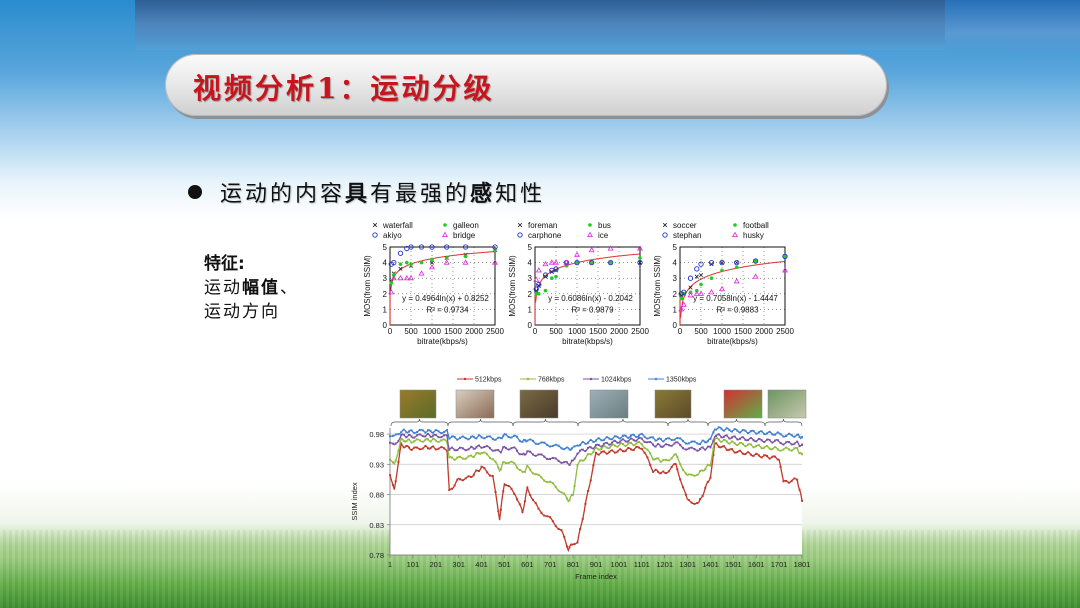  Describe the element at coordinates (545, 235) in the screenshot. I see `legend-label: carphone` at that location.